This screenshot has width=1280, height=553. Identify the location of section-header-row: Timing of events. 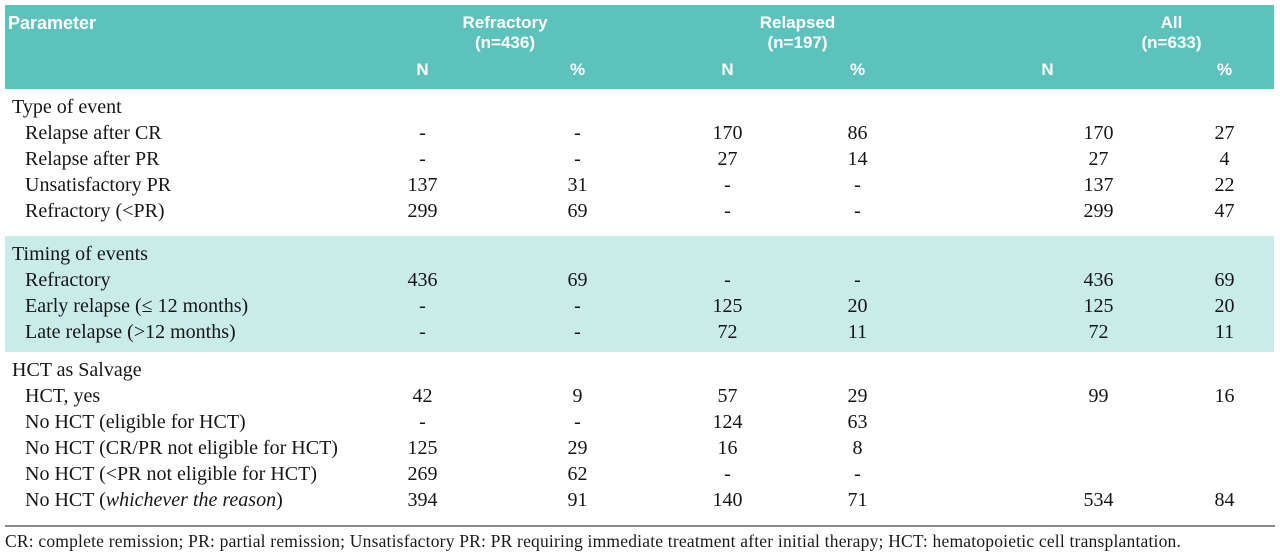
(640, 251).